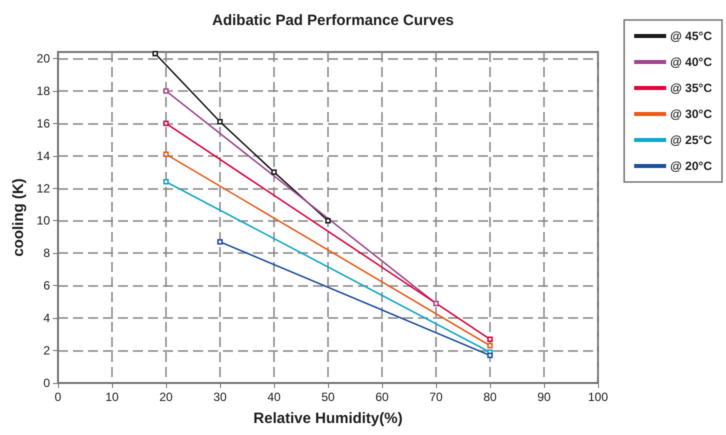  I want to click on y-tick-label: 20, so click(43, 58).